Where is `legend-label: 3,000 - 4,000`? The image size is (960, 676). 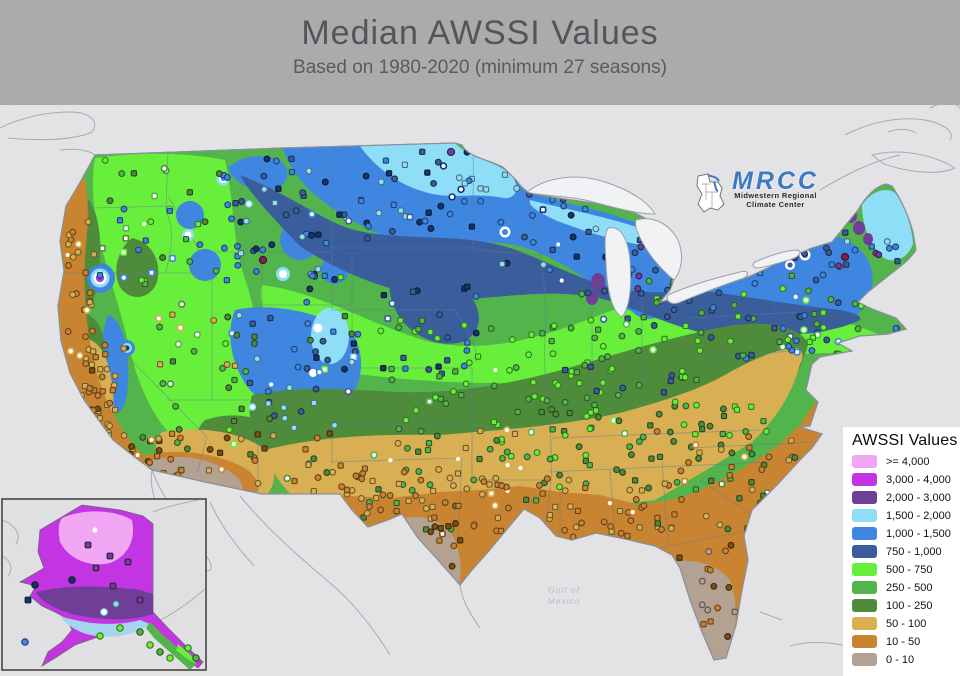
legend-label: 3,000 - 4,000 is located at coordinates (918, 479).